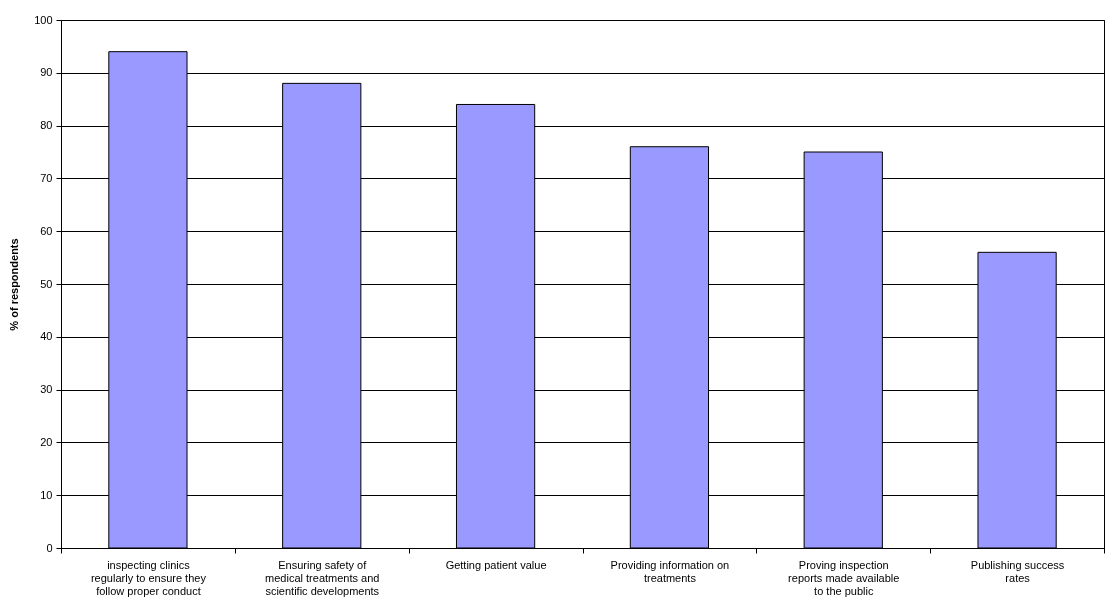 The image size is (1109, 600). I want to click on x-tick-label: Proving inspection reports made available to the public, so click(844, 577).